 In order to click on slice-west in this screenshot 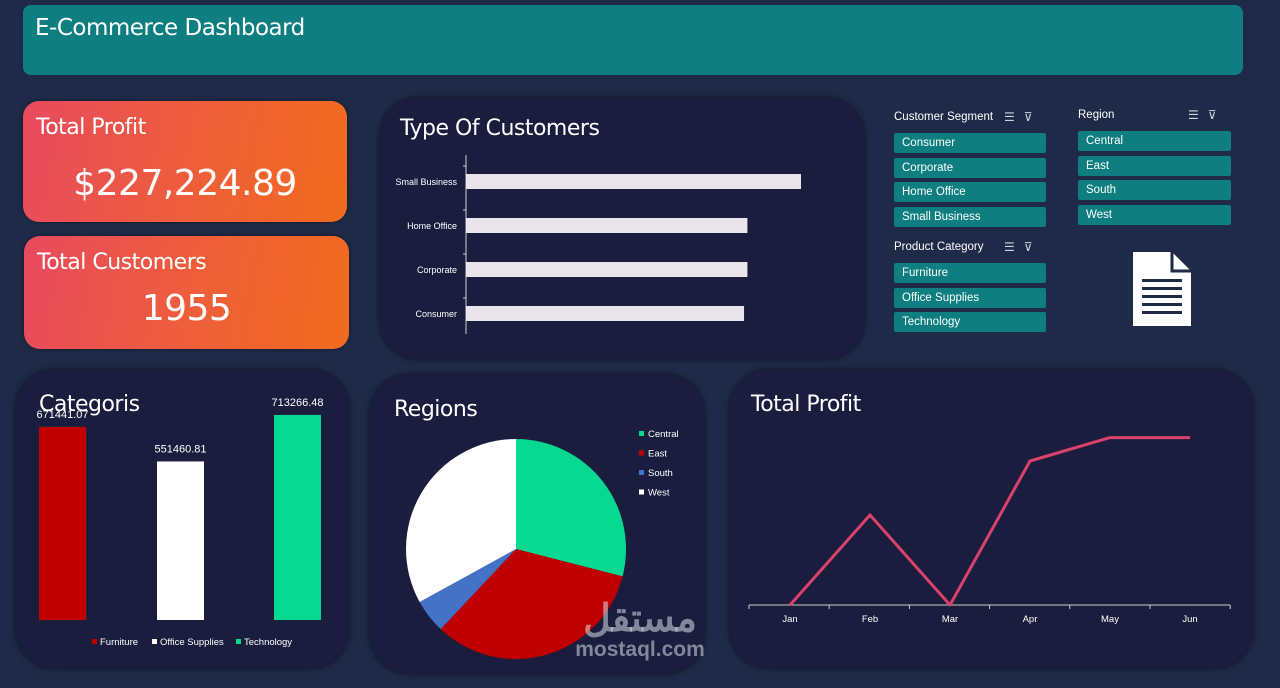, I will do `click(461, 520)`.